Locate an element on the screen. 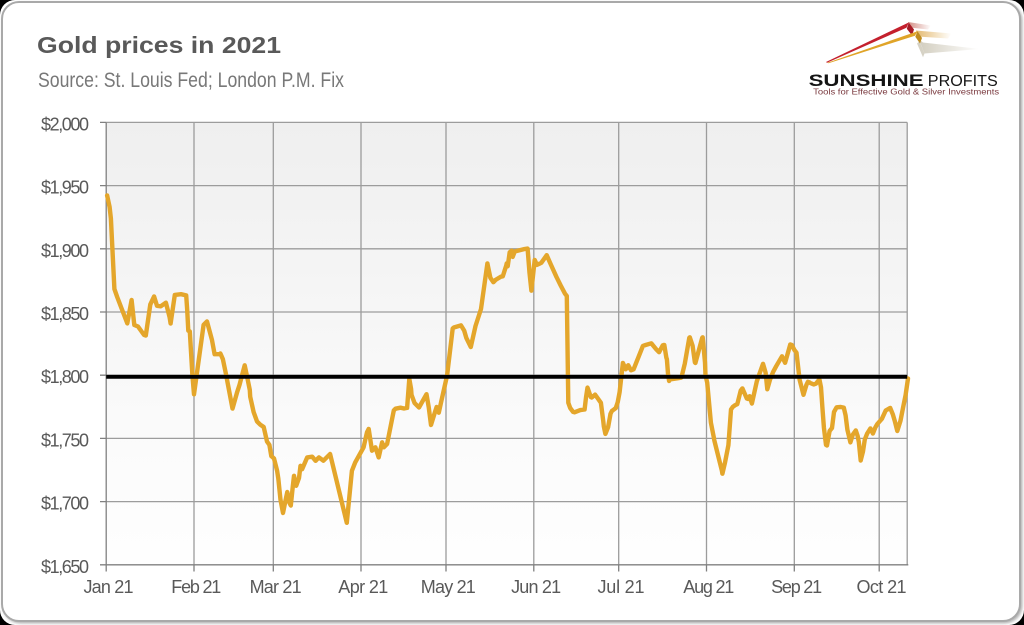 The width and height of the screenshot is (1024, 625). svg-text: May 21 is located at coordinates (448, 587).